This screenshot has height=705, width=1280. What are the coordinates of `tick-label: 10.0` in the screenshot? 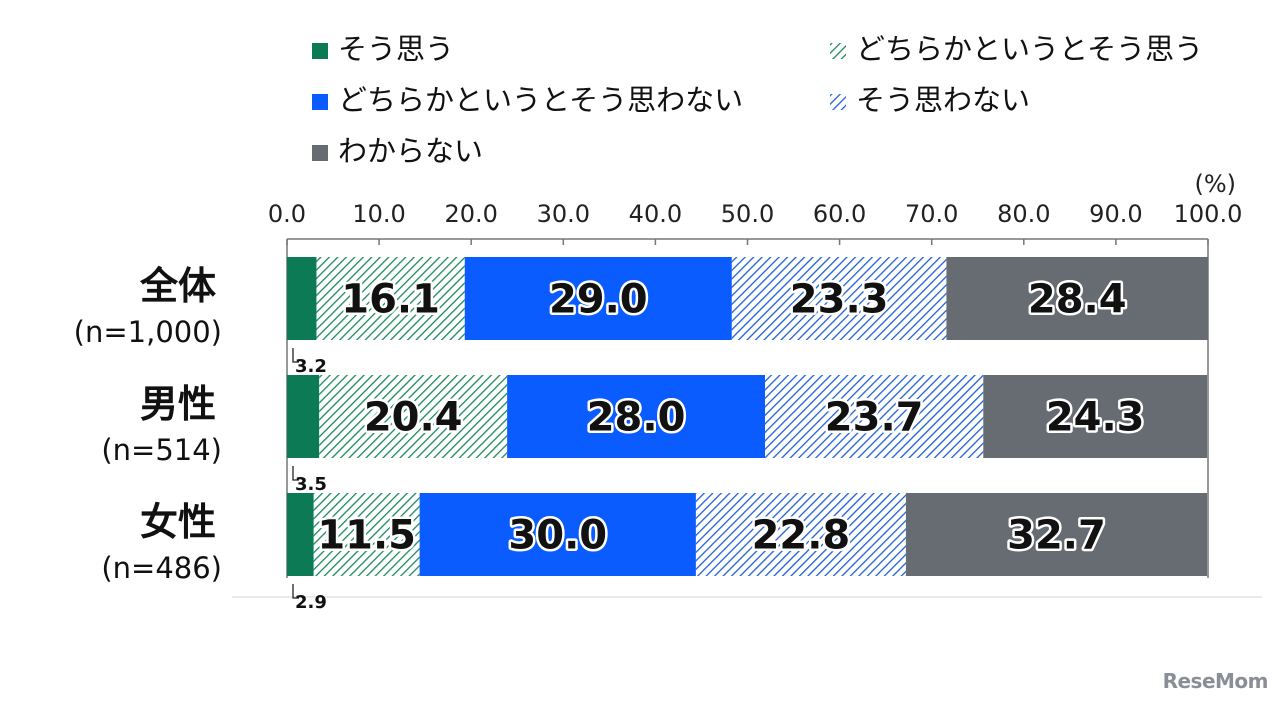 It's located at (378, 214).